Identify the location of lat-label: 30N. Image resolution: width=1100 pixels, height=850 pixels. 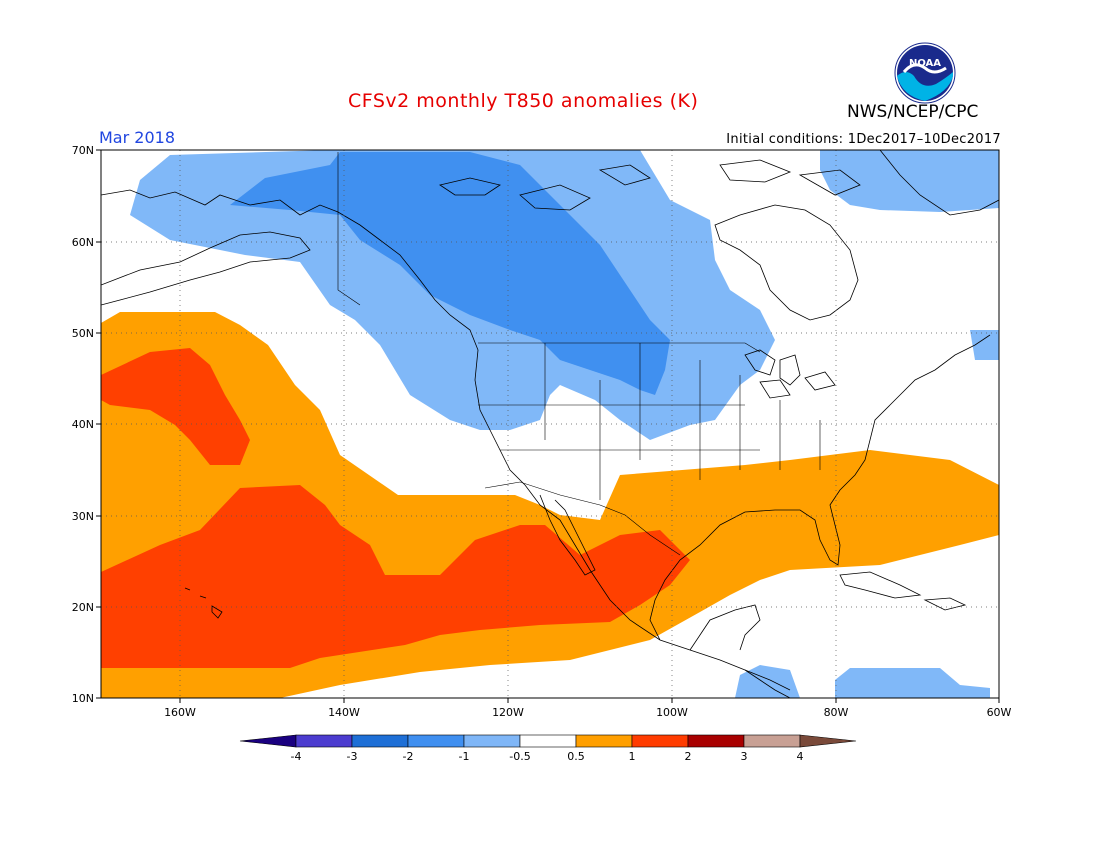
(83, 516).